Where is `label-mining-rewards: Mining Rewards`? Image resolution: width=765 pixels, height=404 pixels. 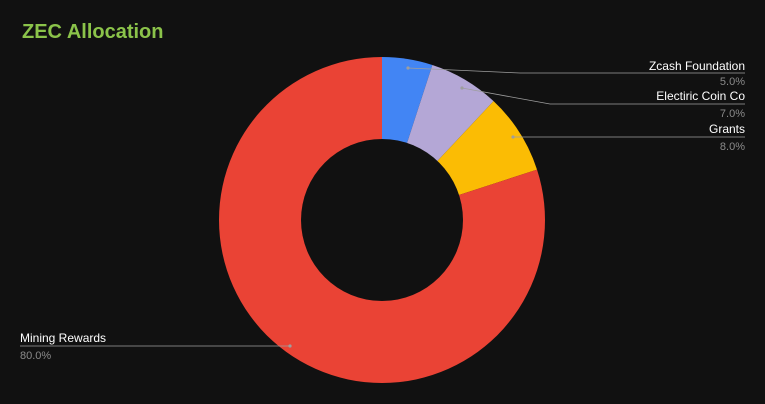
label-mining-rewards: Mining Rewards is located at coordinates (63, 338).